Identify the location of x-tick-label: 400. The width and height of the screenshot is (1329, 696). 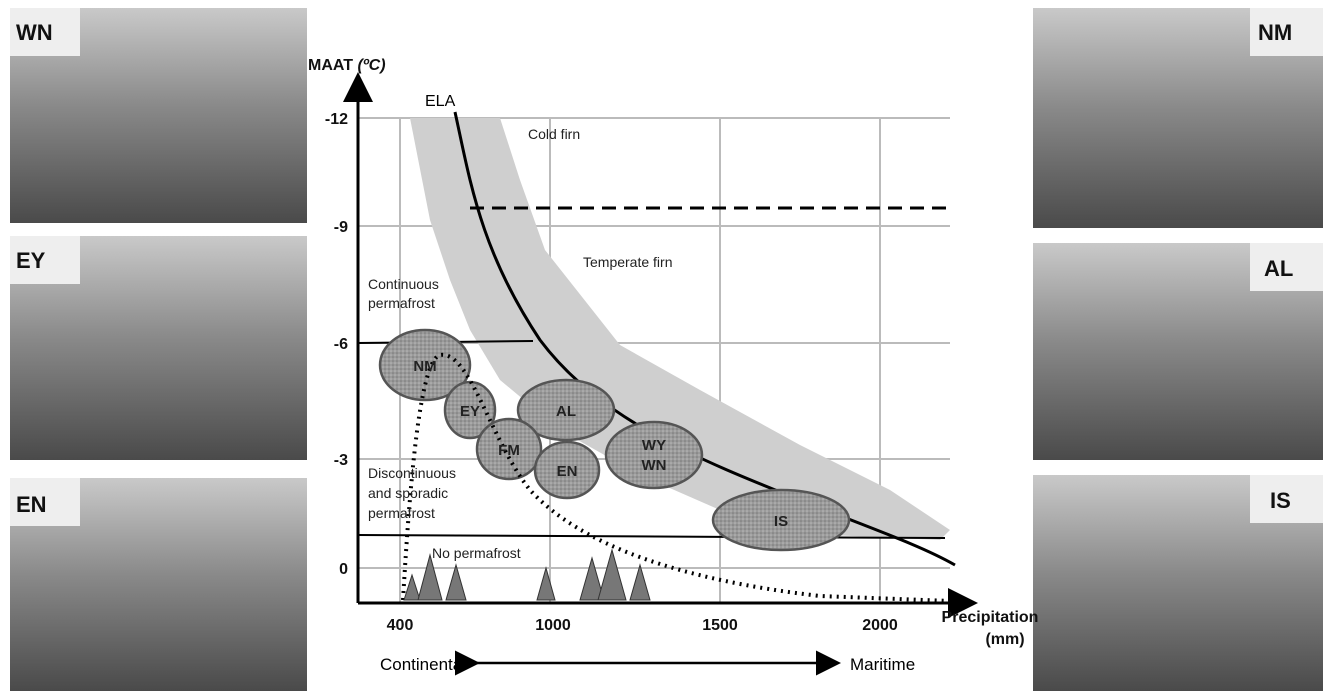
(400, 625).